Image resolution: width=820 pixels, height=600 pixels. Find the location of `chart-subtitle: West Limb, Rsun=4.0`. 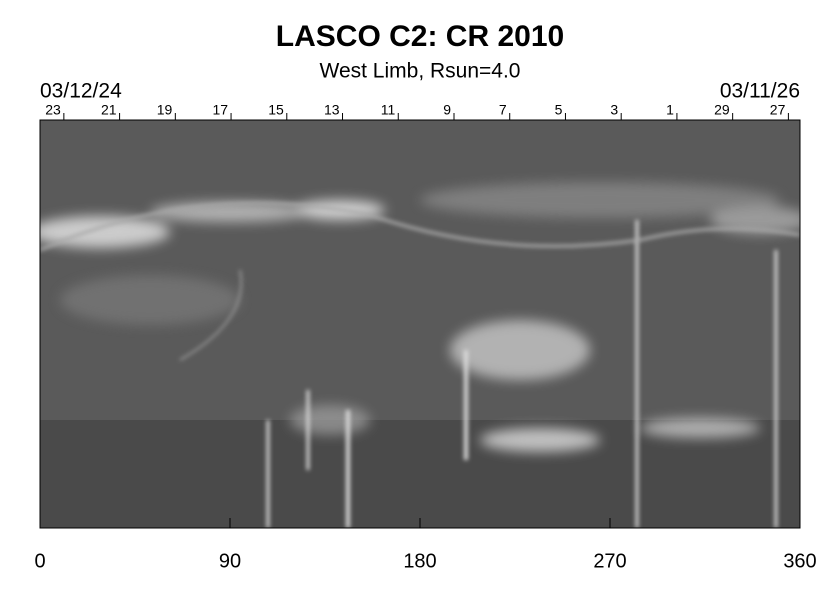

chart-subtitle: West Limb, Rsun=4.0 is located at coordinates (420, 71).